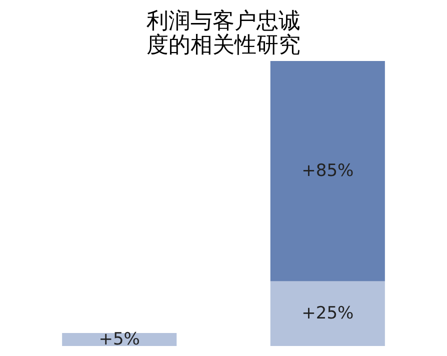 This screenshot has height=356, width=447. Describe the element at coordinates (328, 314) in the screenshot. I see `data-label: +25%` at that location.